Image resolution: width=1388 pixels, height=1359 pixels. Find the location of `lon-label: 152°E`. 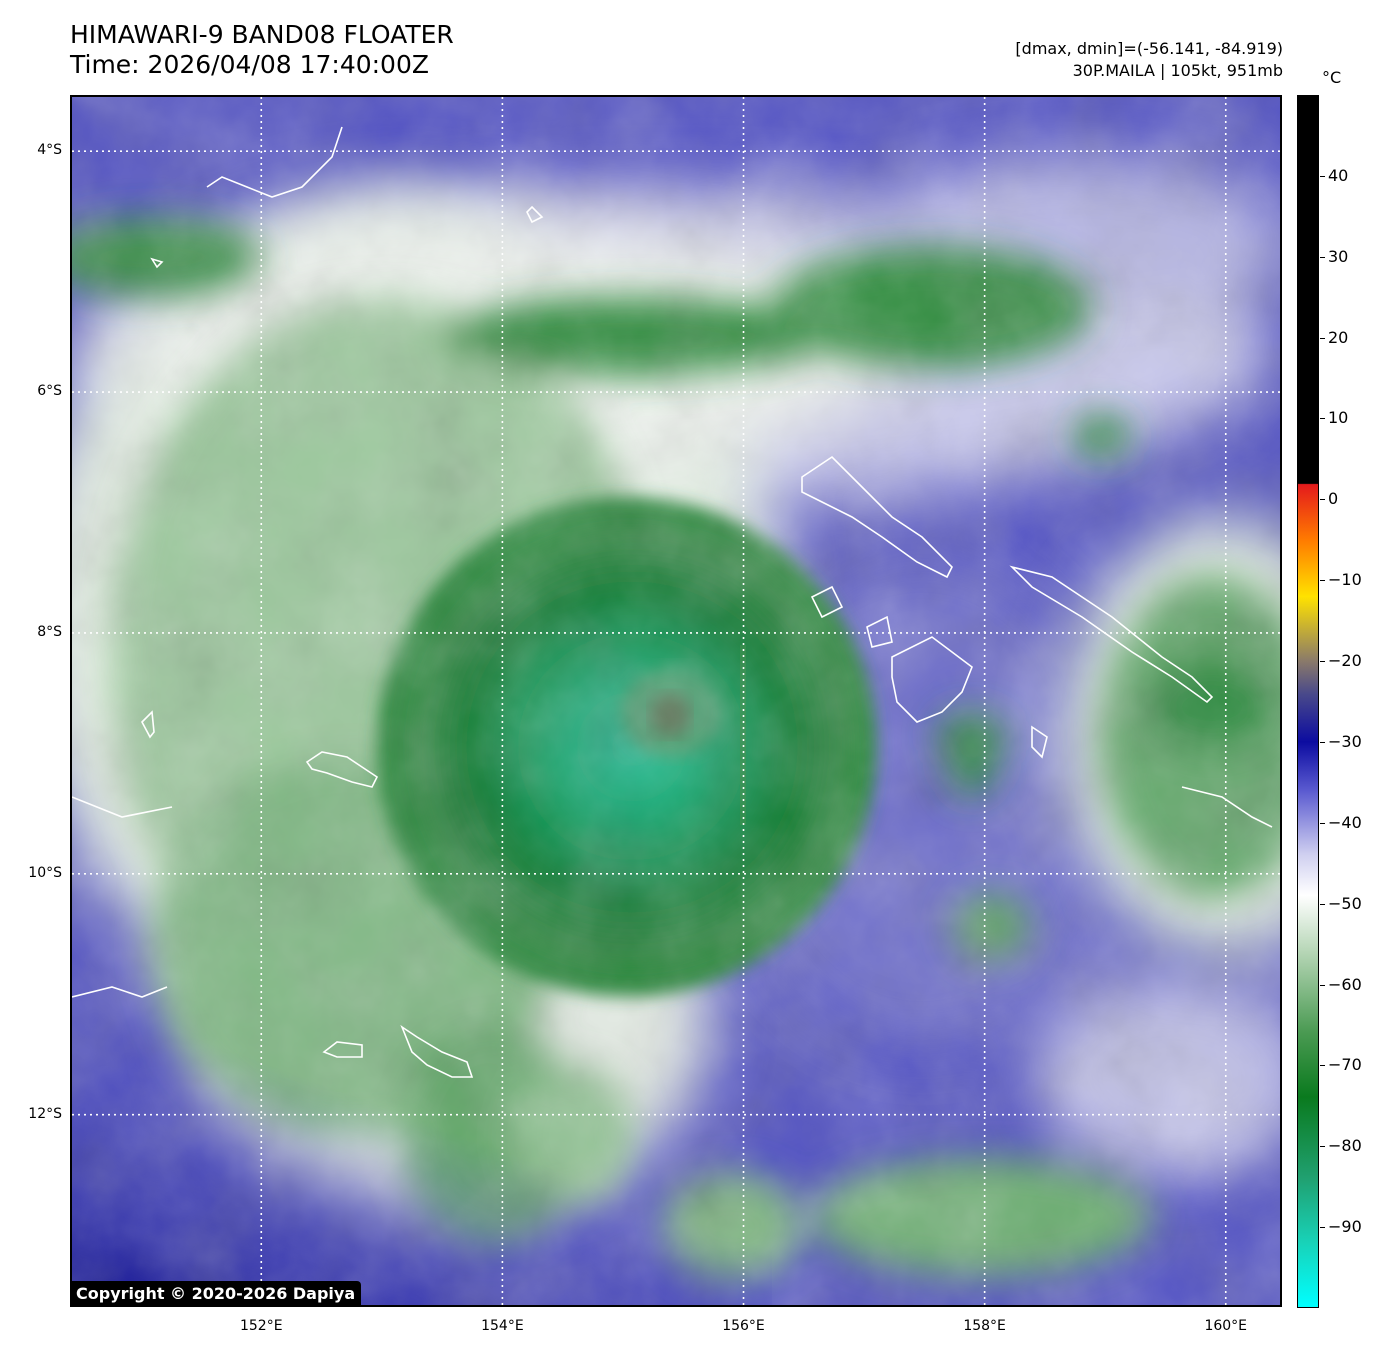

lon-label: 152°E is located at coordinates (261, 1326).